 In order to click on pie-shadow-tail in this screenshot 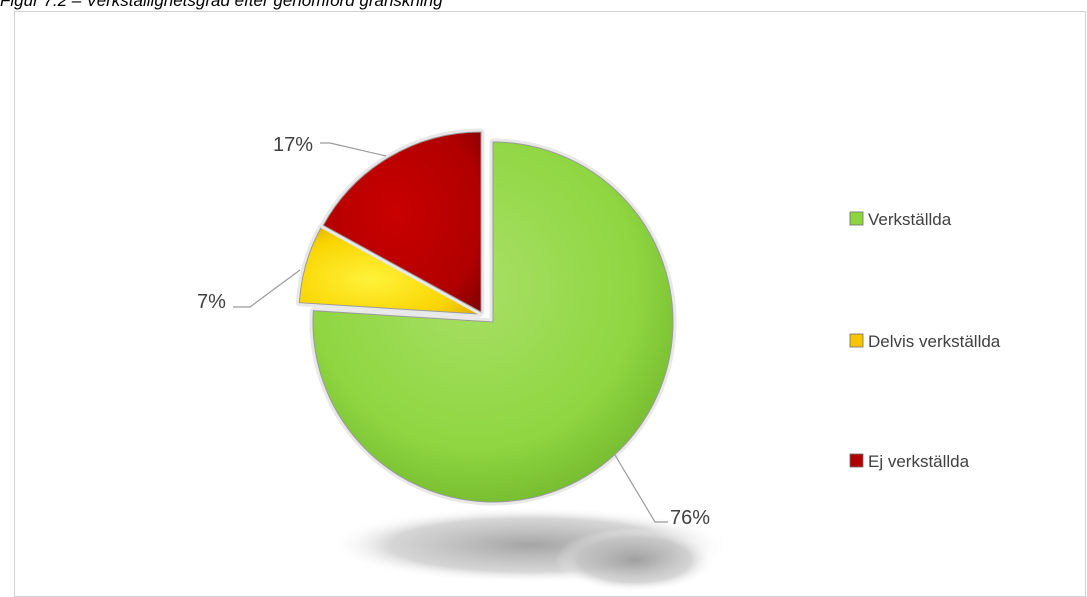, I will do `click(635, 560)`.